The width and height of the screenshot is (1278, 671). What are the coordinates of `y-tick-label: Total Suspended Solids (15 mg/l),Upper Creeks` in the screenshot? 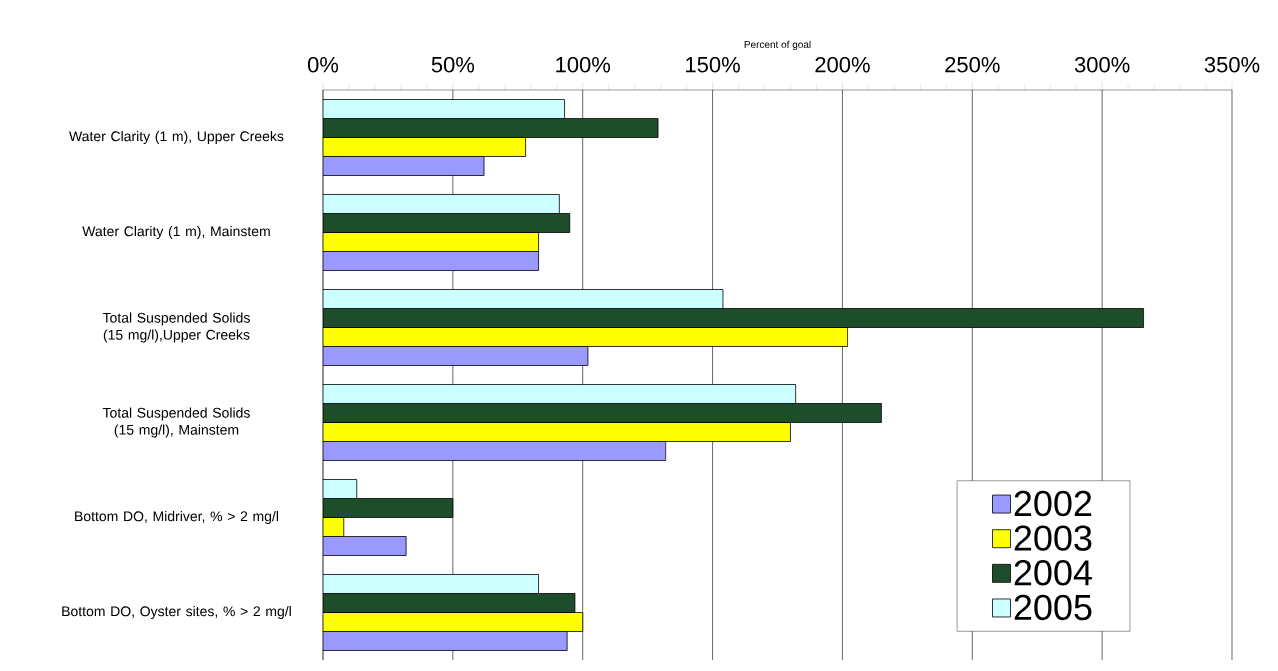 It's located at (176, 327).